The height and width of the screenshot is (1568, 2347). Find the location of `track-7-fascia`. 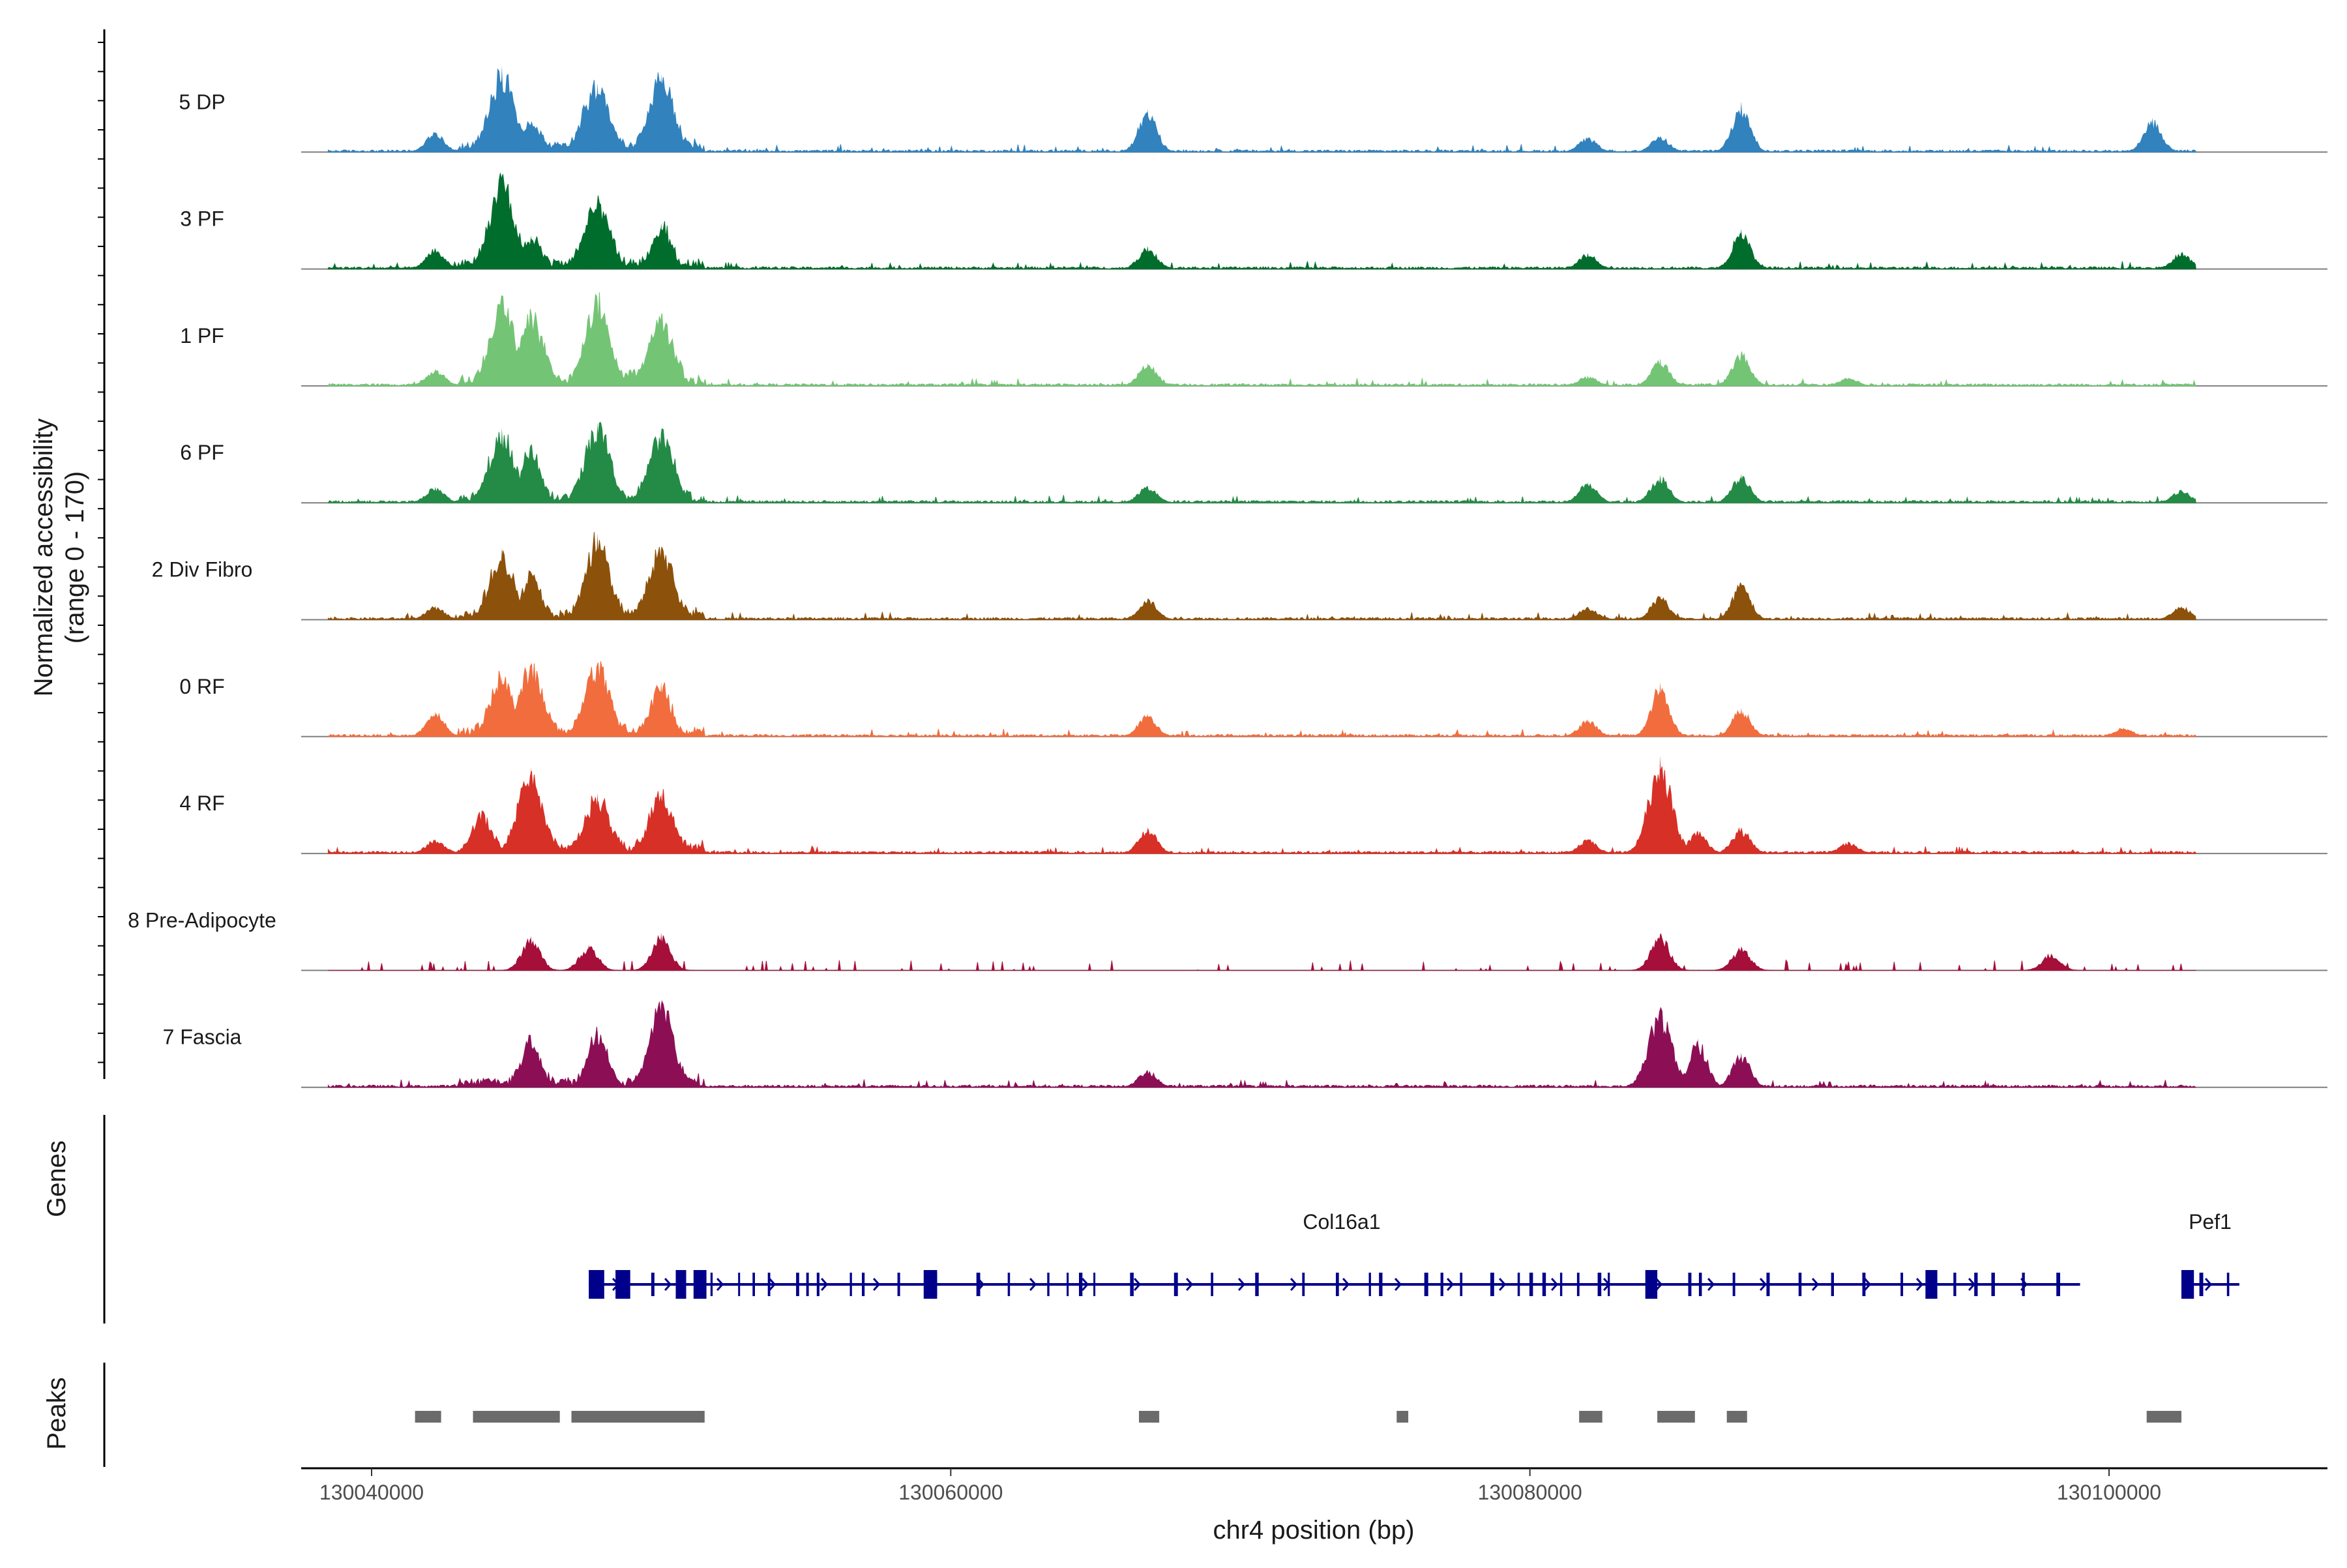

track-7-fascia is located at coordinates (1314, 1044).